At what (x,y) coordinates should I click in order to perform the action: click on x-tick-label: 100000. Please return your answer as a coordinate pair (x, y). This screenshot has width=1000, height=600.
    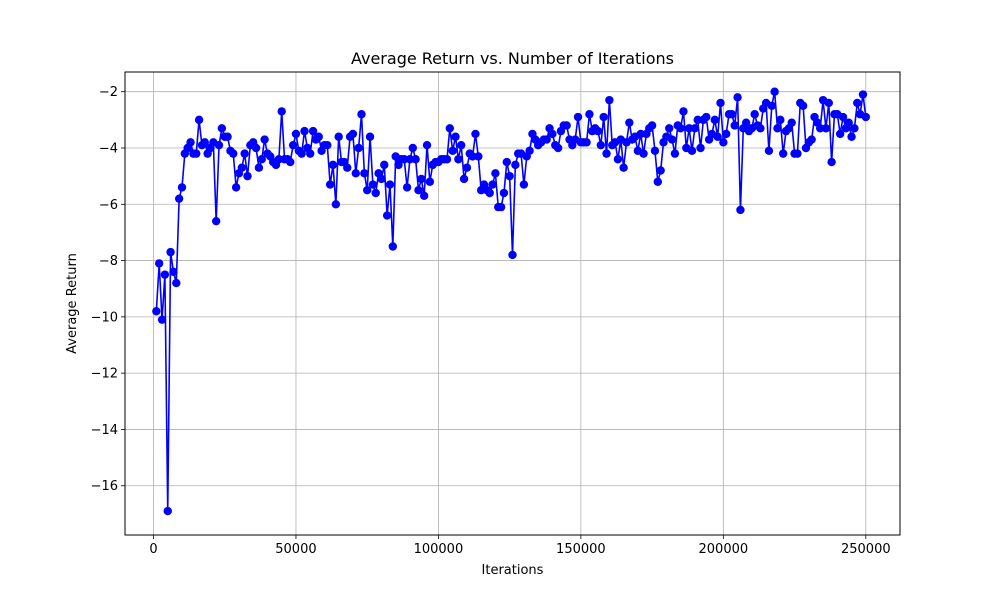
    Looking at the image, I should click on (439, 549).